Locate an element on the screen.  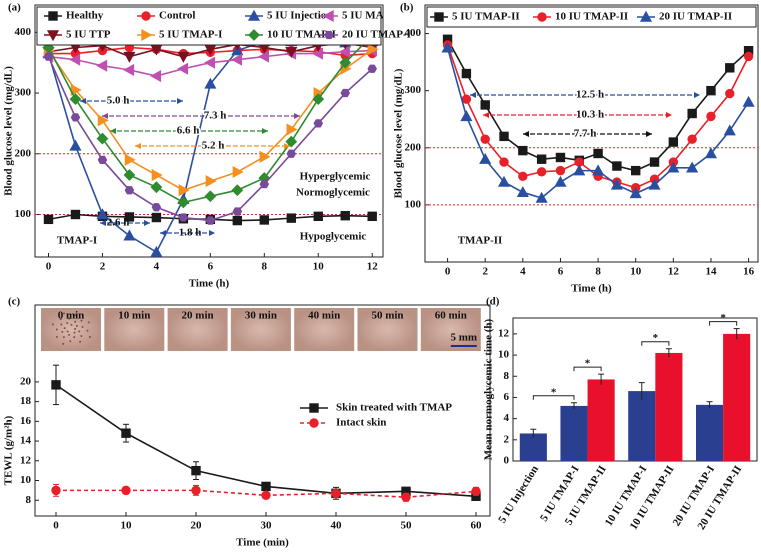
photo-label: 50 min is located at coordinates (387, 316).